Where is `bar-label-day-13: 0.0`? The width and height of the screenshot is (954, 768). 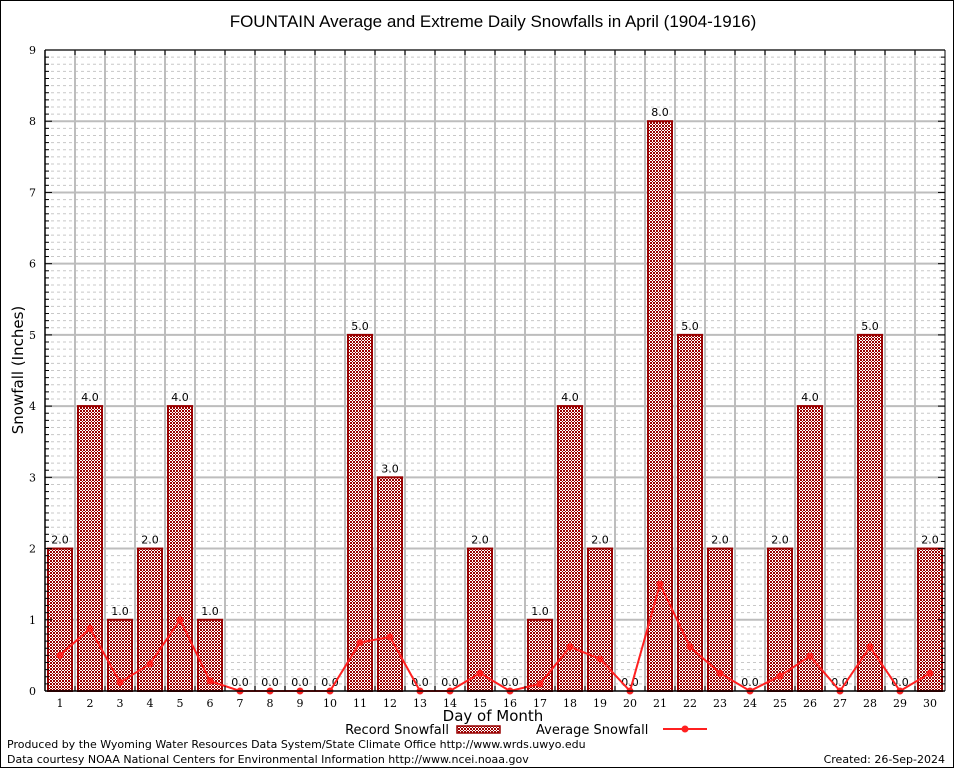
bar-label-day-13: 0.0 is located at coordinates (420, 682).